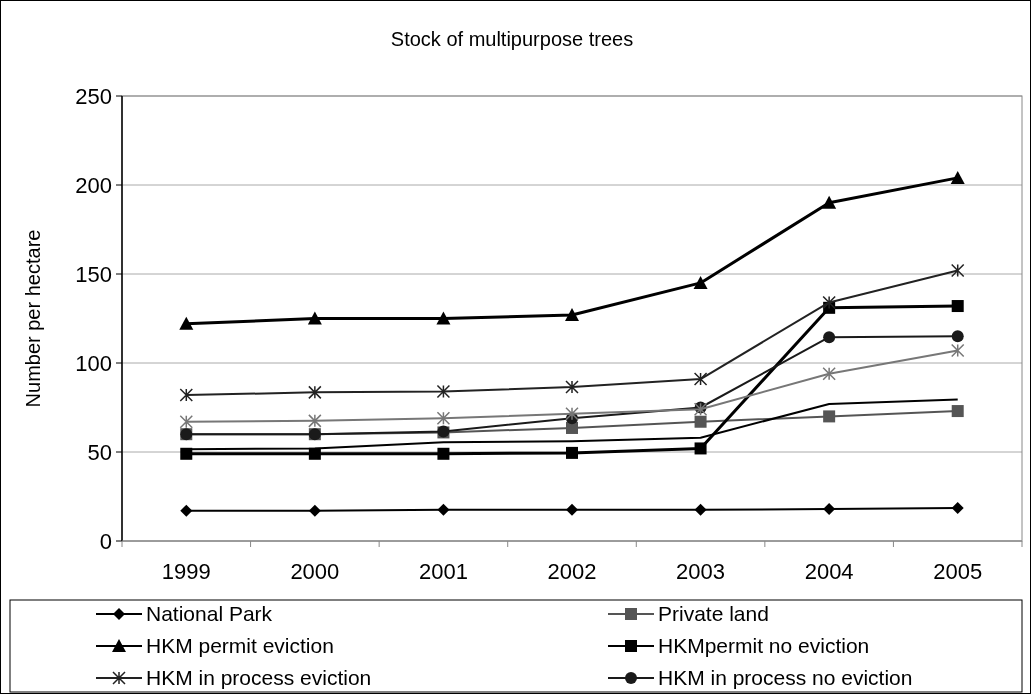 The width and height of the screenshot is (1031, 694). What do you see at coordinates (93, 185) in the screenshot?
I see `y-tick-label: 200` at bounding box center [93, 185].